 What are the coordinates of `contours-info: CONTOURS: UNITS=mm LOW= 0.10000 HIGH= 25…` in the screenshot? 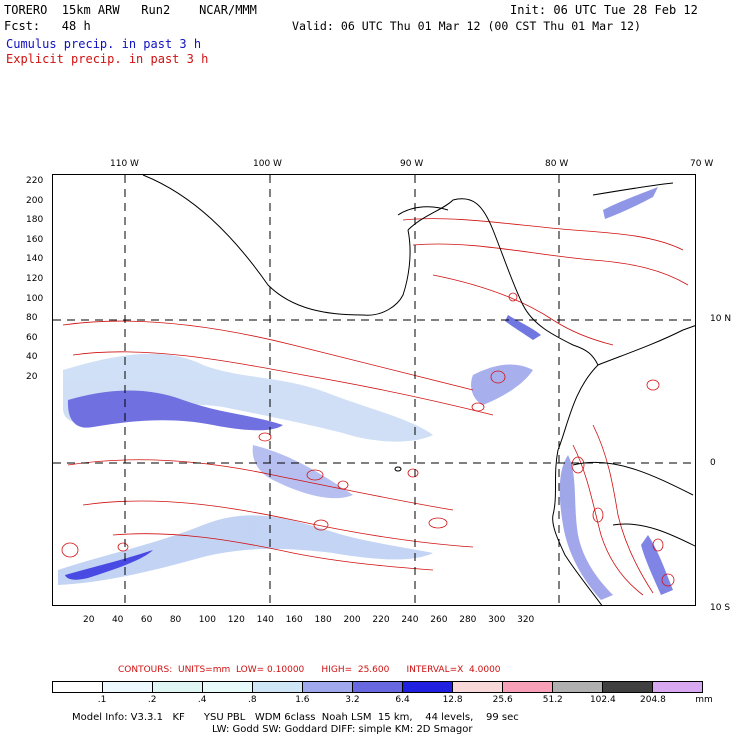 It's located at (309, 670).